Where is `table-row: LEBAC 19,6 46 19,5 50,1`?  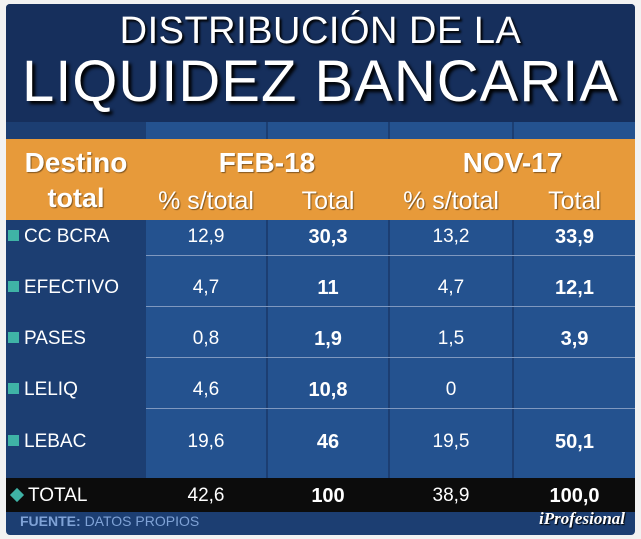
table-row: LEBAC 19,6 46 19,5 50,1 is located at coordinates (320, 442).